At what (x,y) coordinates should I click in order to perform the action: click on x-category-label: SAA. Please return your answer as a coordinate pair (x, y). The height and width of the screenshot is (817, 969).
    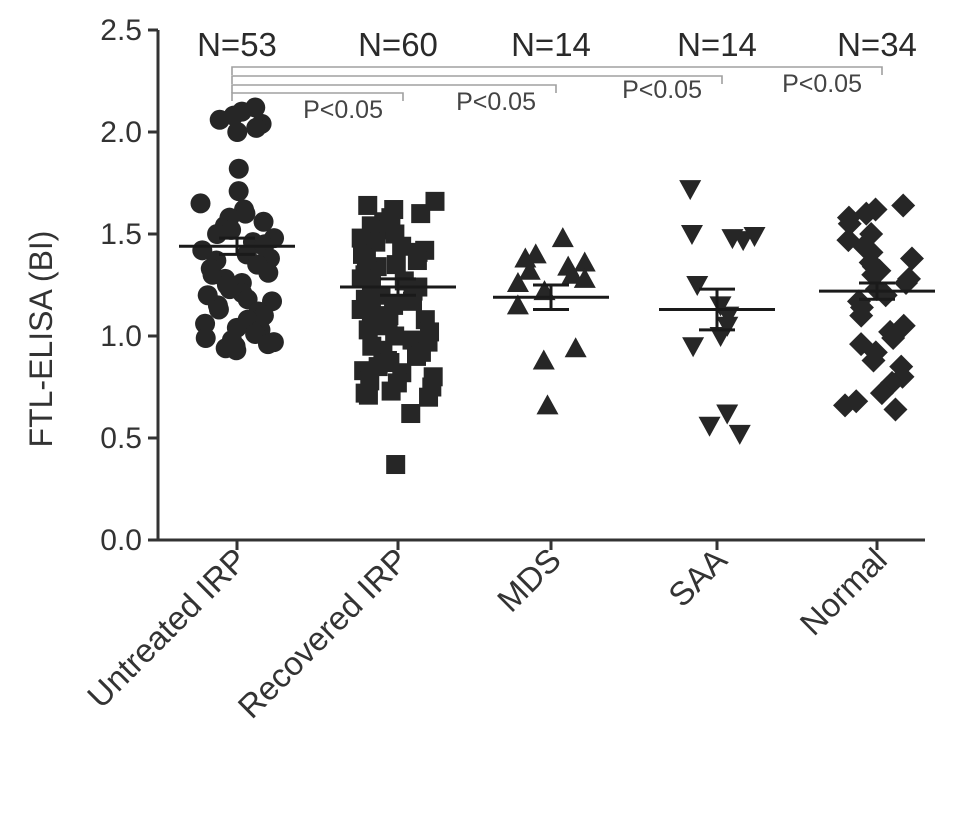
    Looking at the image, I should click on (697, 577).